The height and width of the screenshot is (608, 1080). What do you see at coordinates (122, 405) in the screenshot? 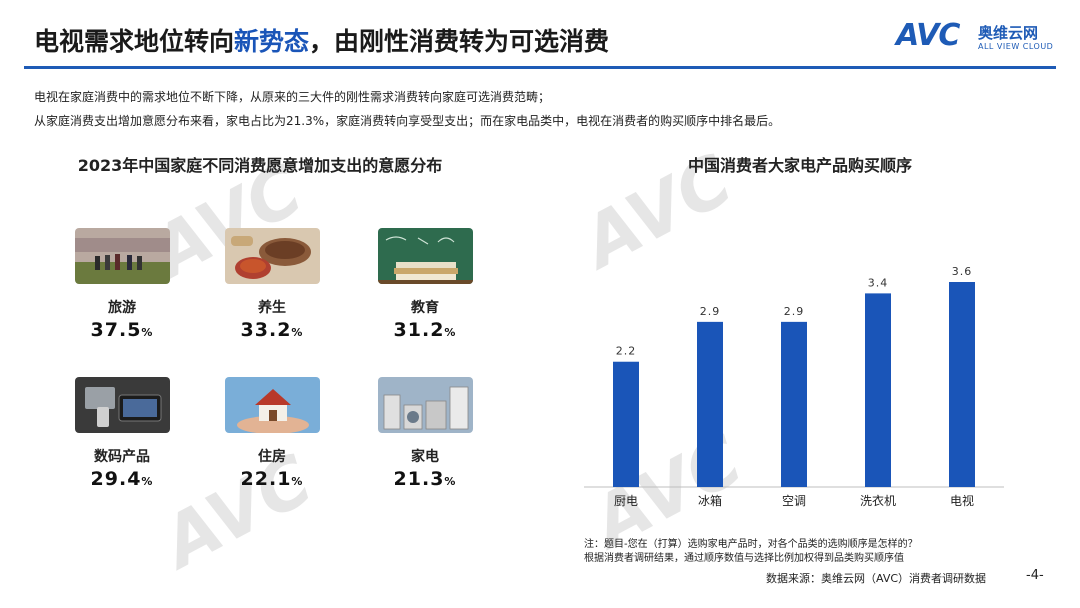
I see `digital-devices-photo-icon` at bounding box center [122, 405].